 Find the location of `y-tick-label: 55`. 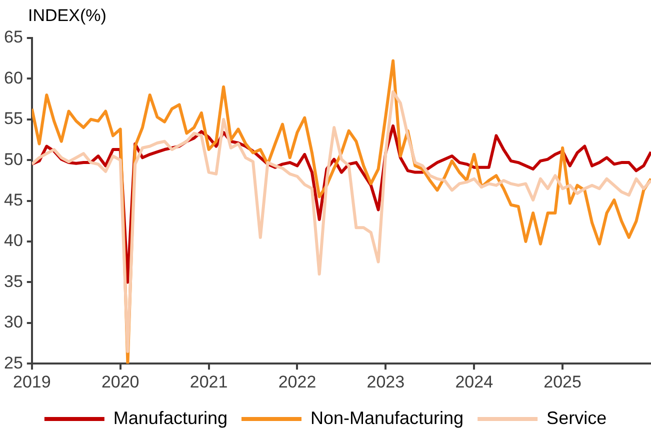

y-tick-label: 55 is located at coordinates (13, 118).